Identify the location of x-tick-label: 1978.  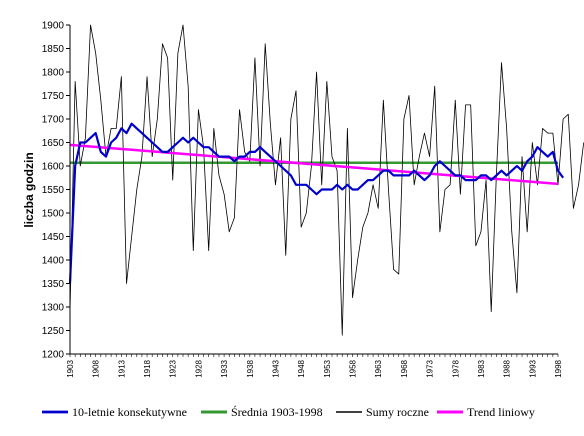
(455, 368).